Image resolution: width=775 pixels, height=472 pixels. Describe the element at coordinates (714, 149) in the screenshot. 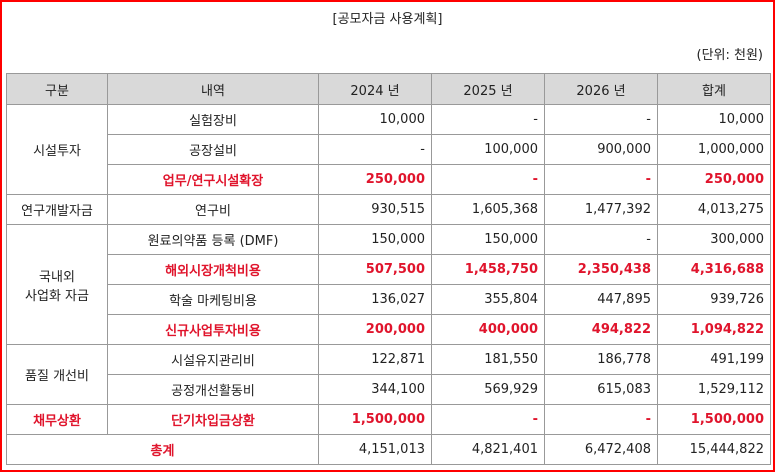

I see `value-cell: 1,000,000` at that location.